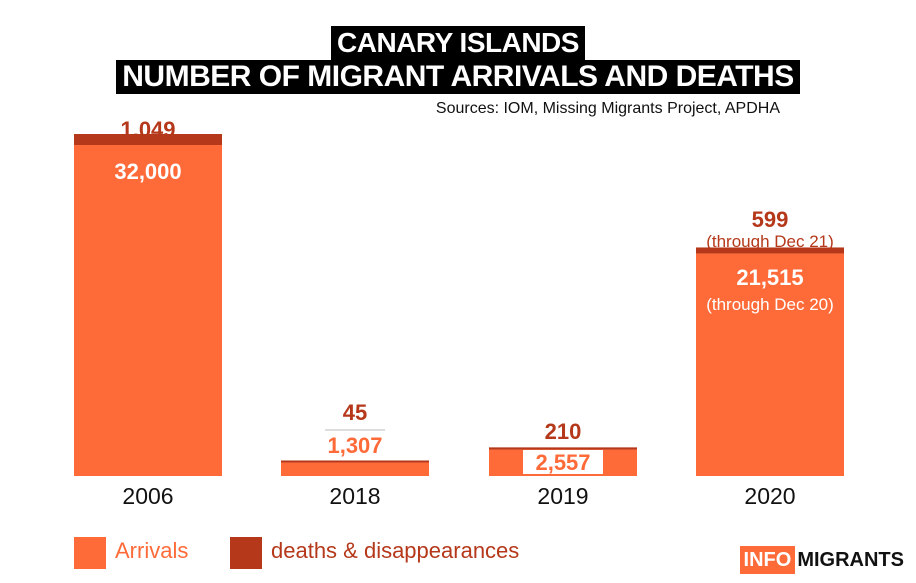  I want to click on legend-label-deaths: deaths & disappearances, so click(395, 550).